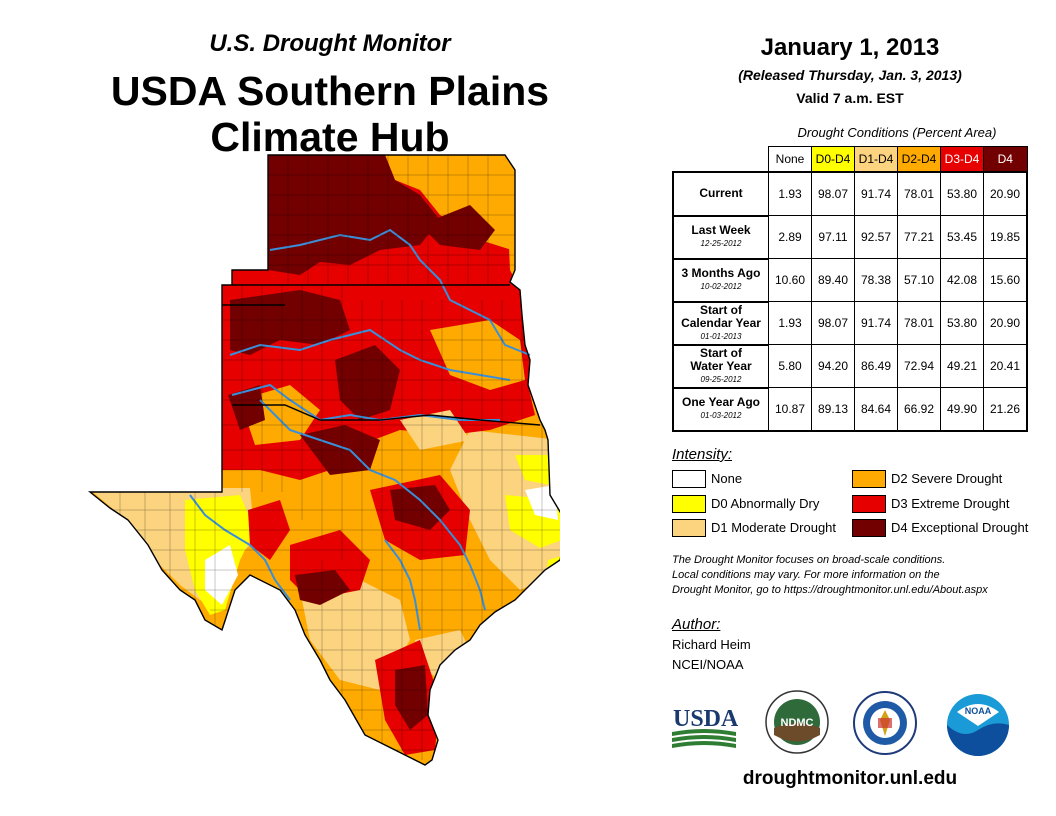  What do you see at coordinates (833, 237) in the screenshot?
I see `table-cell: 97.11` at bounding box center [833, 237].